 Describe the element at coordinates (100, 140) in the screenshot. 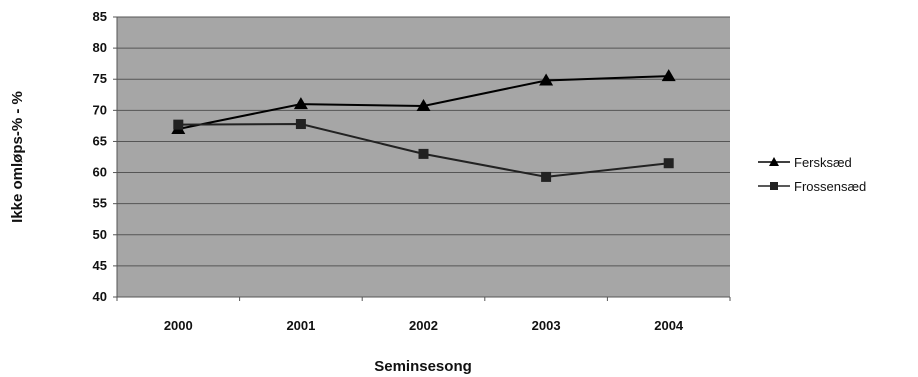

I see `y-tick-label: 65` at that location.